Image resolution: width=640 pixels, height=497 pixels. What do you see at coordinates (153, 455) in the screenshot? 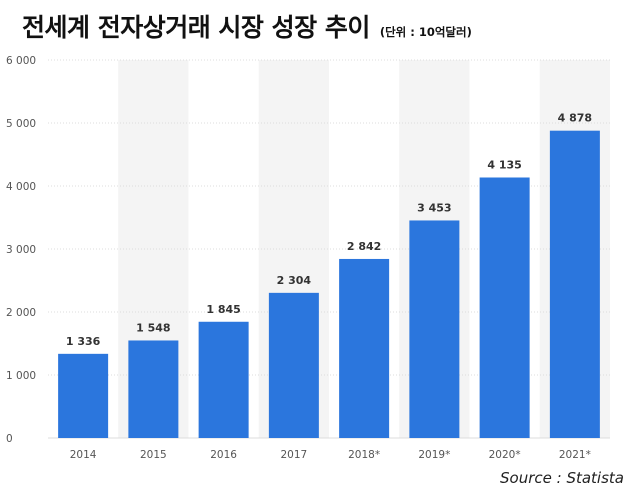
I see `x-tick-label: 2015` at bounding box center [153, 455].